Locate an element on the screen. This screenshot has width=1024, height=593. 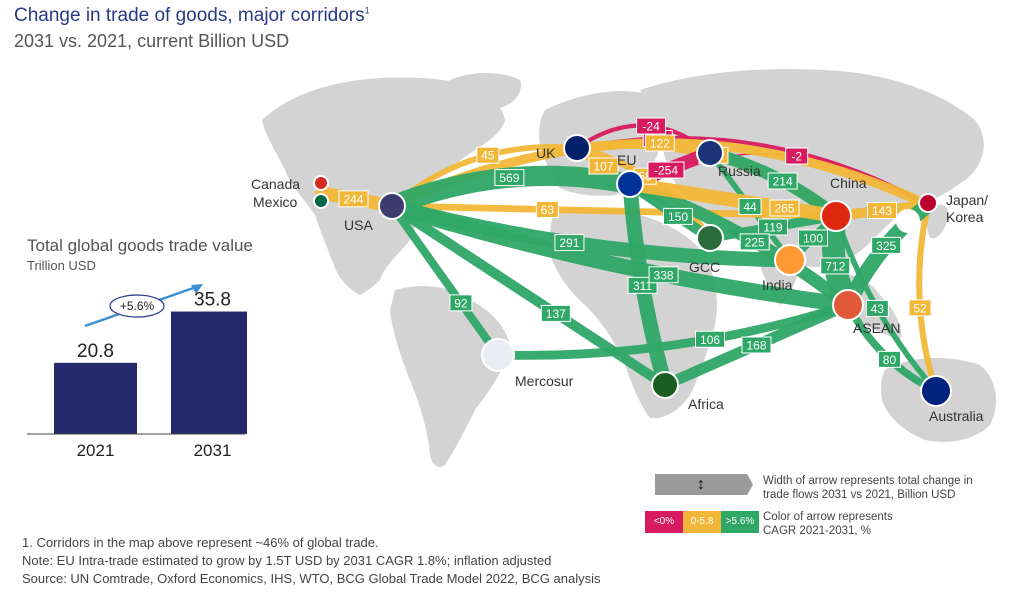
inset-title: Total global goods trade value is located at coordinates (140, 245).